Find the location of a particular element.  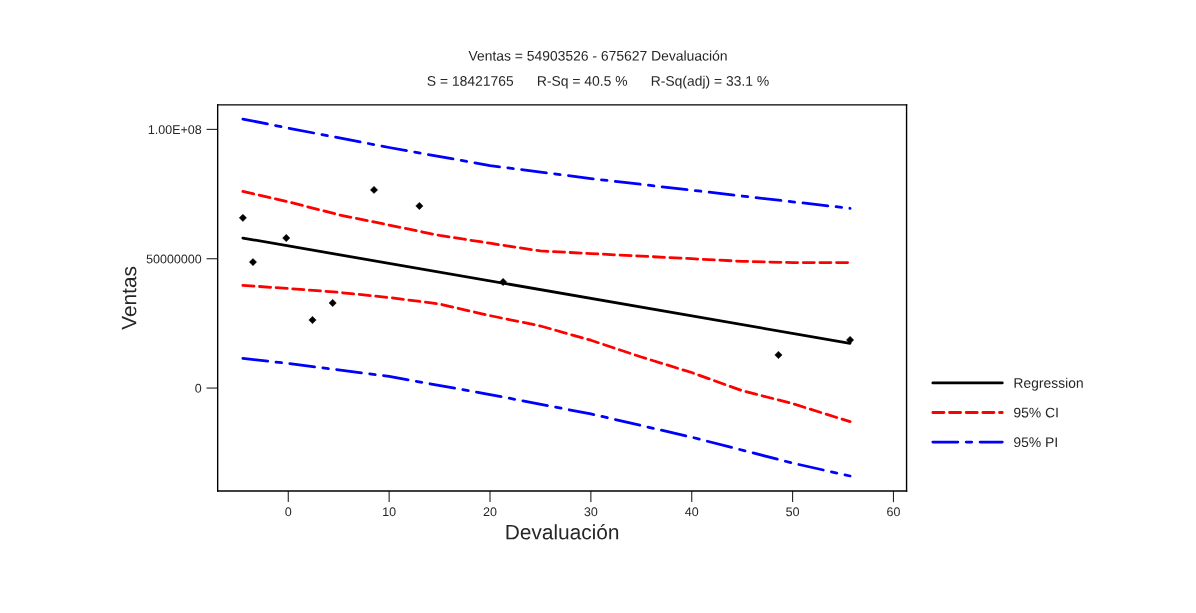

legend-label: 95% PI is located at coordinates (1035, 442).